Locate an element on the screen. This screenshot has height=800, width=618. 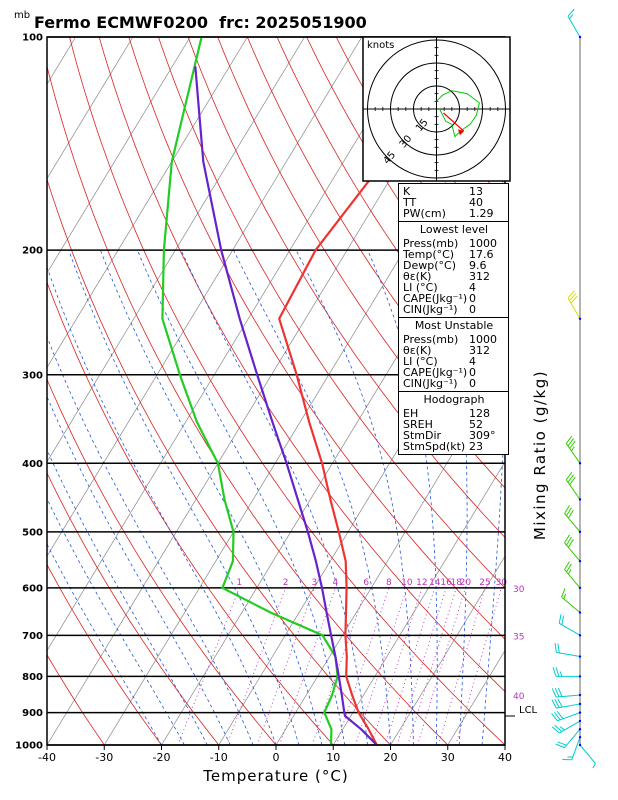
index-row: Dewp(°C) 9.6 is located at coordinates (454, 265).